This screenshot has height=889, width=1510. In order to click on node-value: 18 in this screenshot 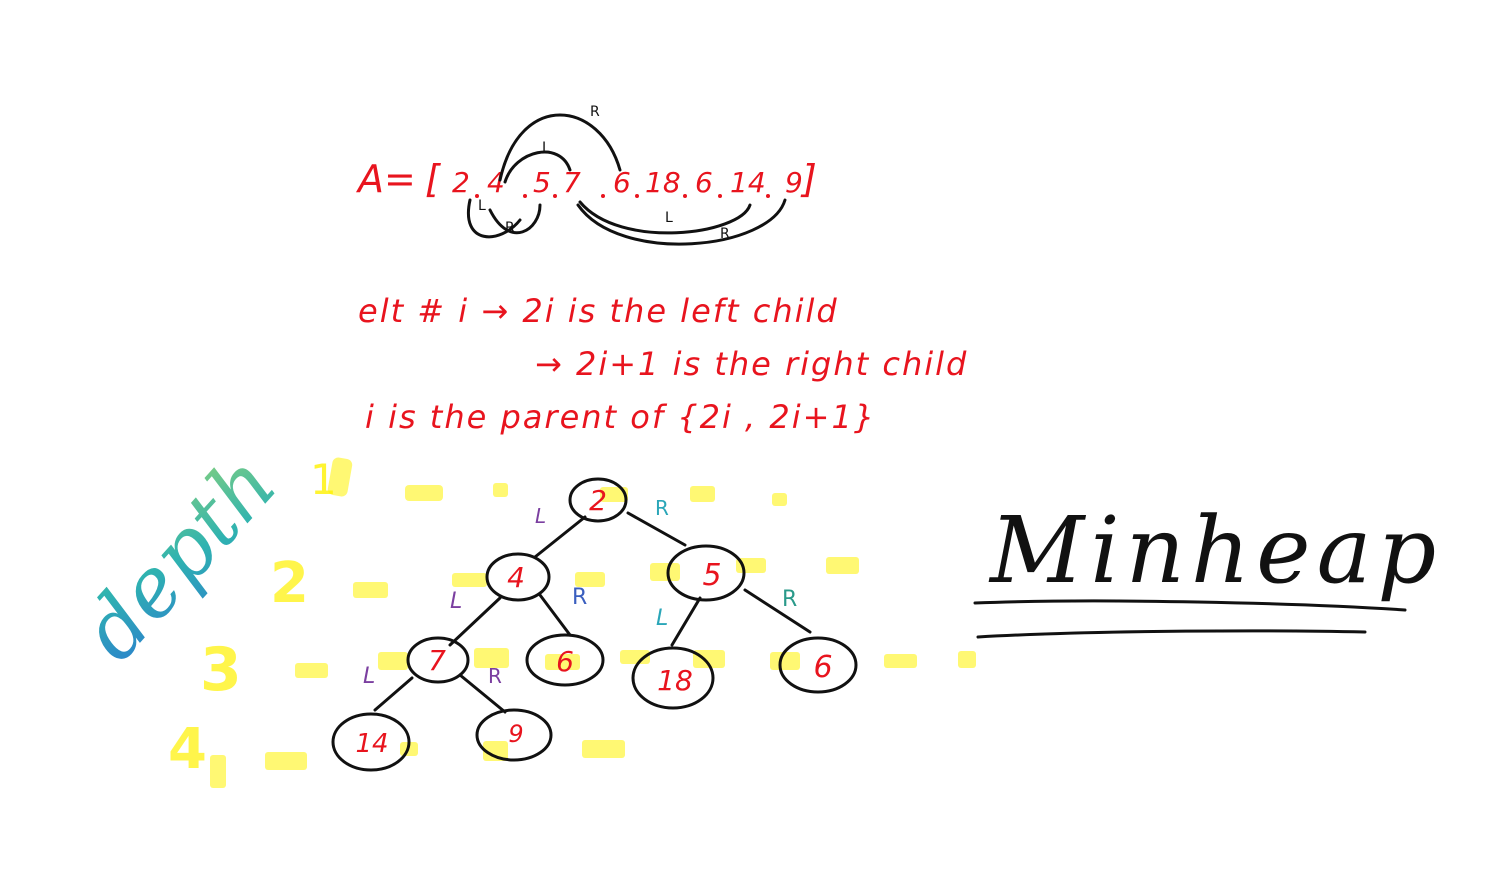, I will do `click(675, 680)`.